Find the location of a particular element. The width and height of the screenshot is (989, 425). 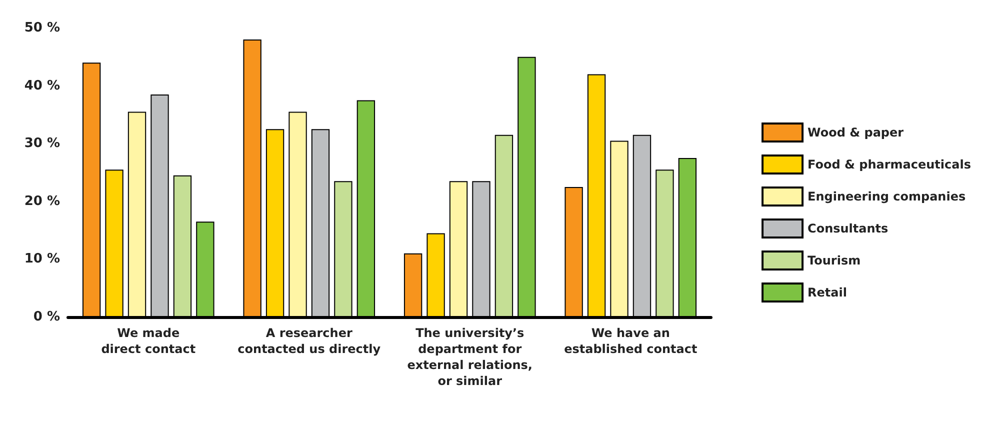

y-tick-label: 20 % is located at coordinates (42, 201).